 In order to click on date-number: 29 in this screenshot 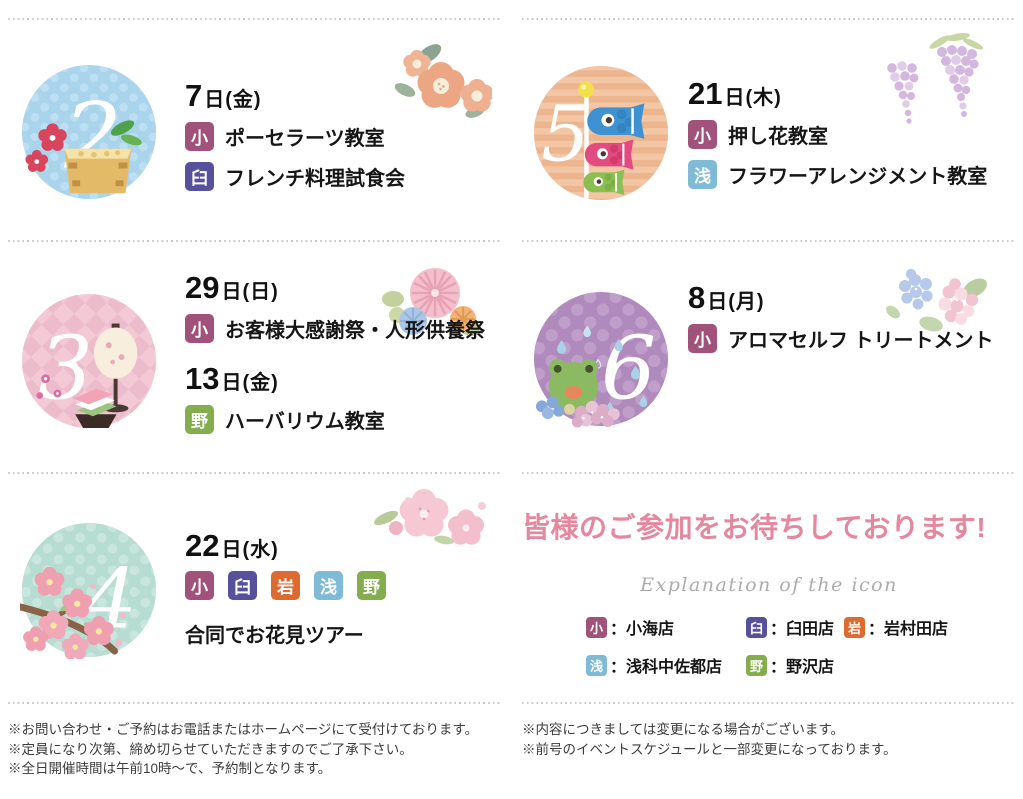, I will do `click(202, 287)`.